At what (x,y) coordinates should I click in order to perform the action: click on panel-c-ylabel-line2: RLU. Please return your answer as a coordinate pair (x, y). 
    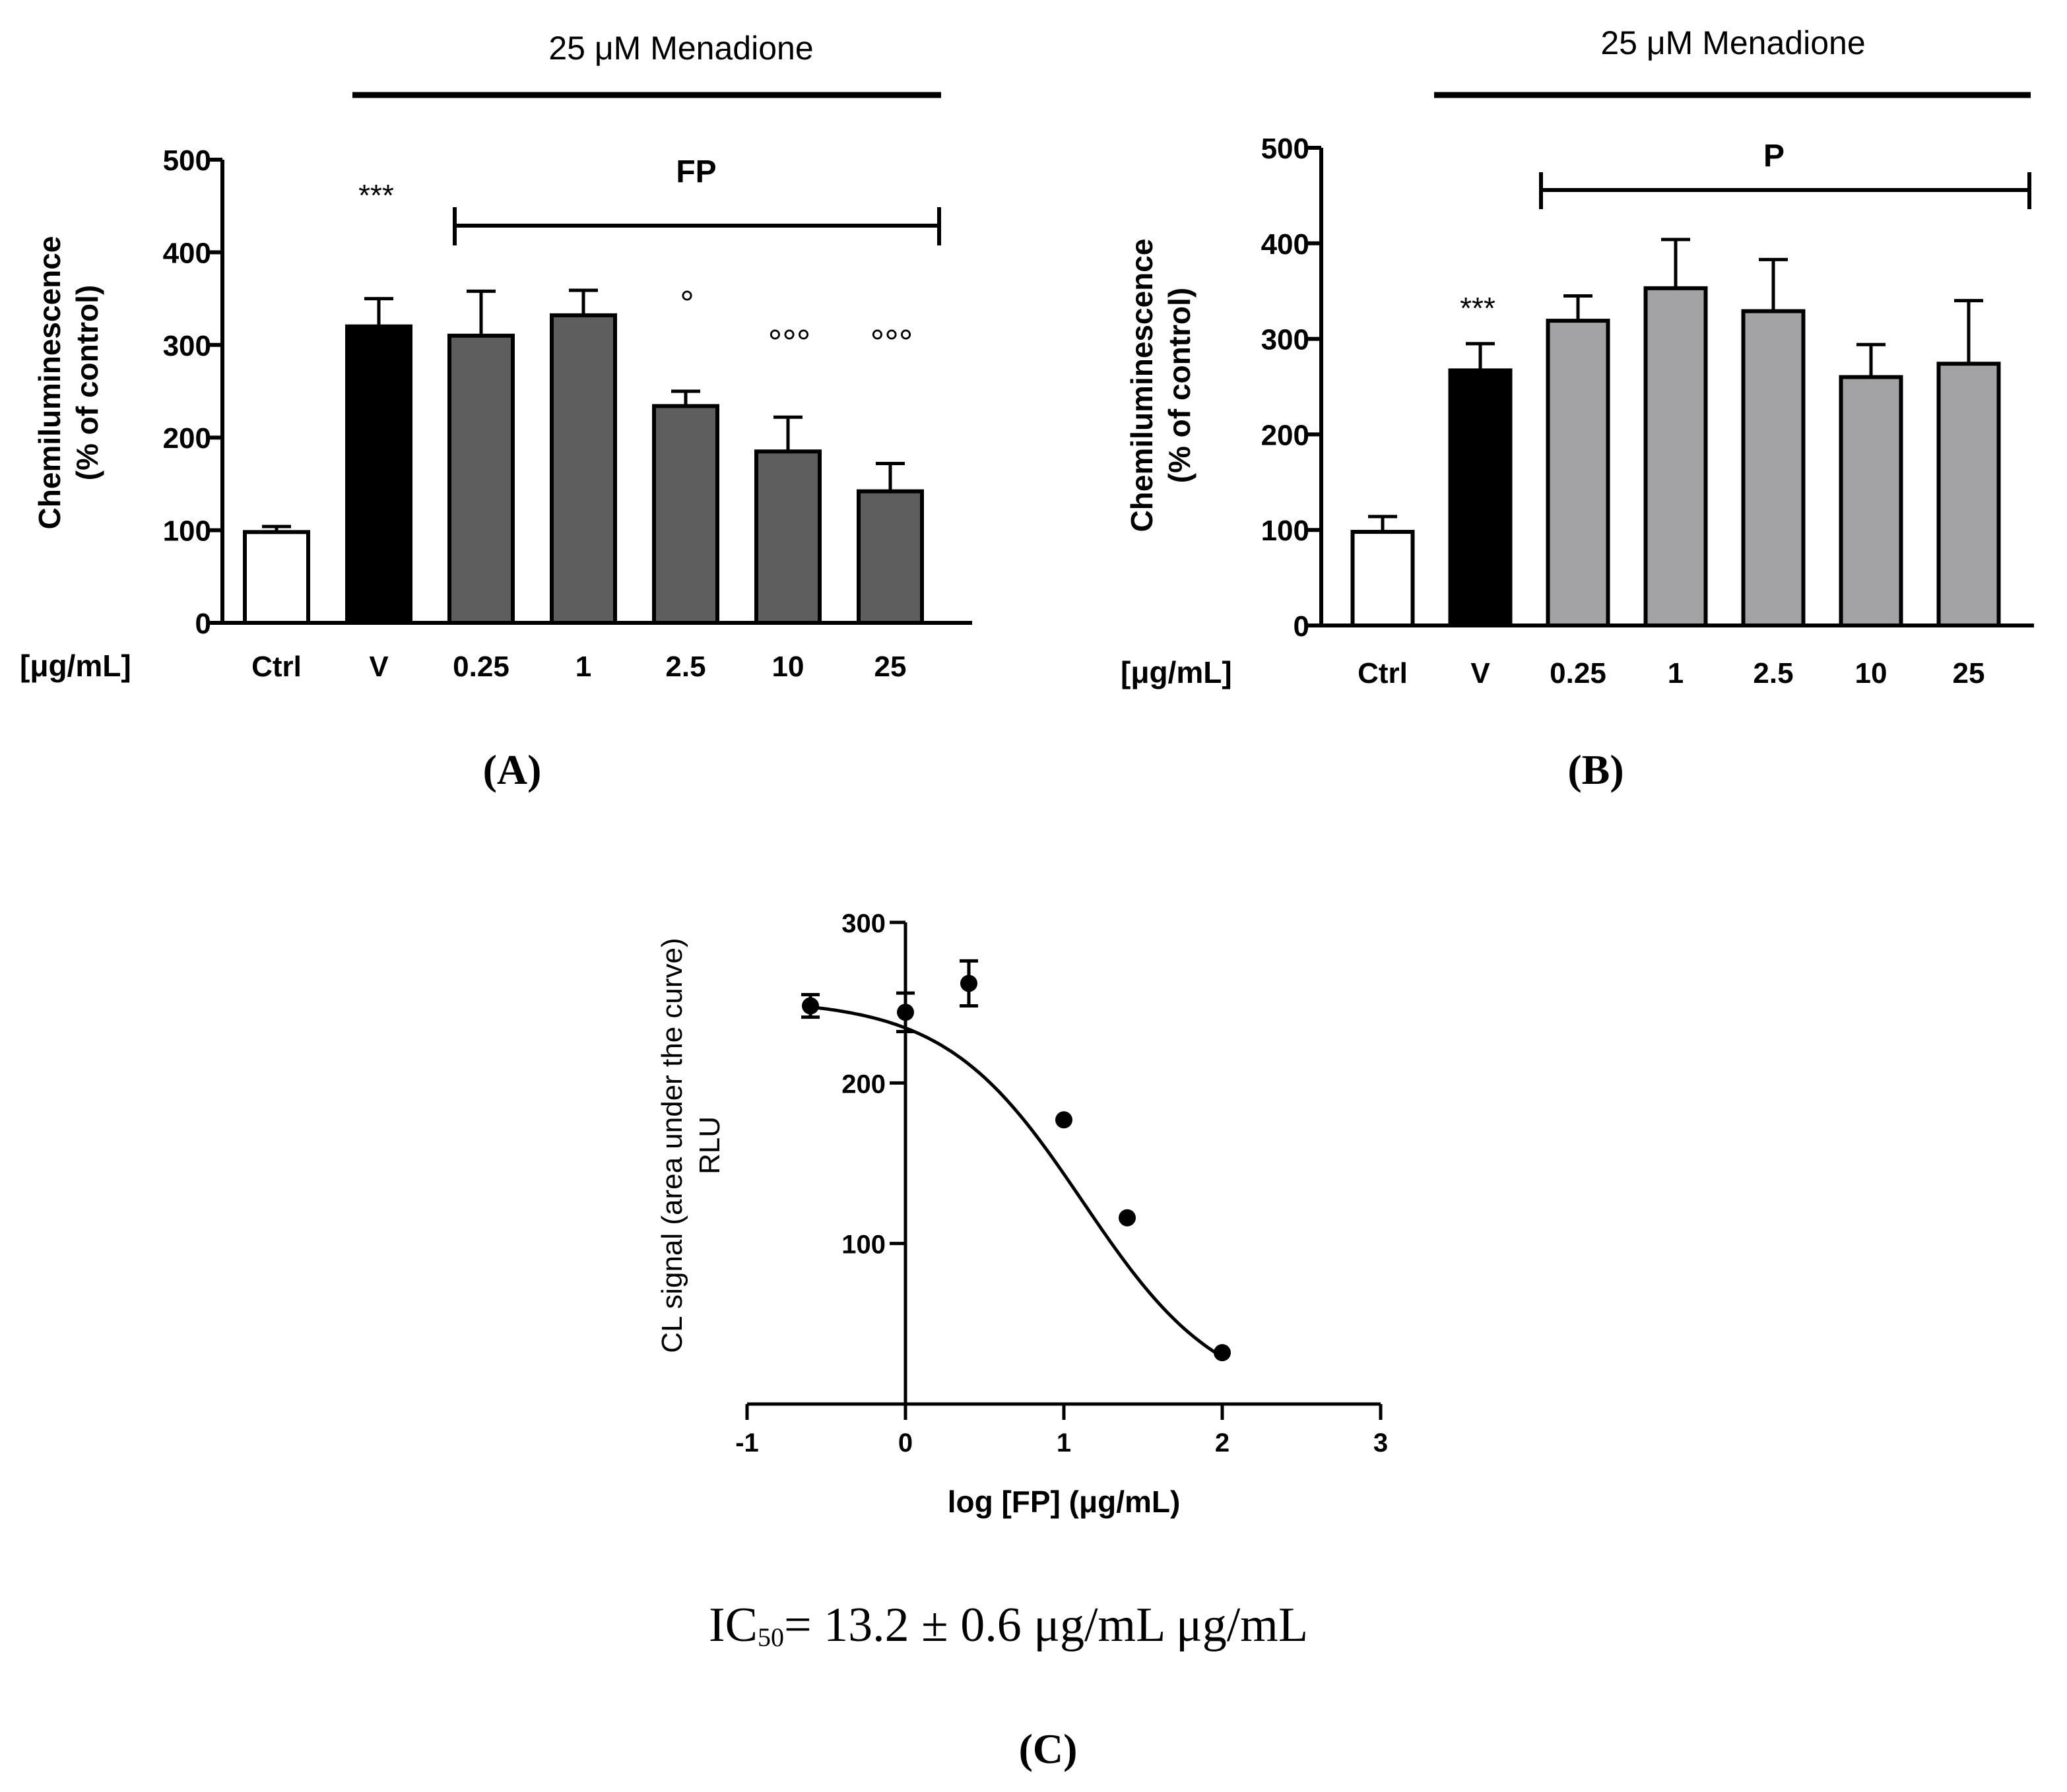
    Looking at the image, I should click on (710, 1145).